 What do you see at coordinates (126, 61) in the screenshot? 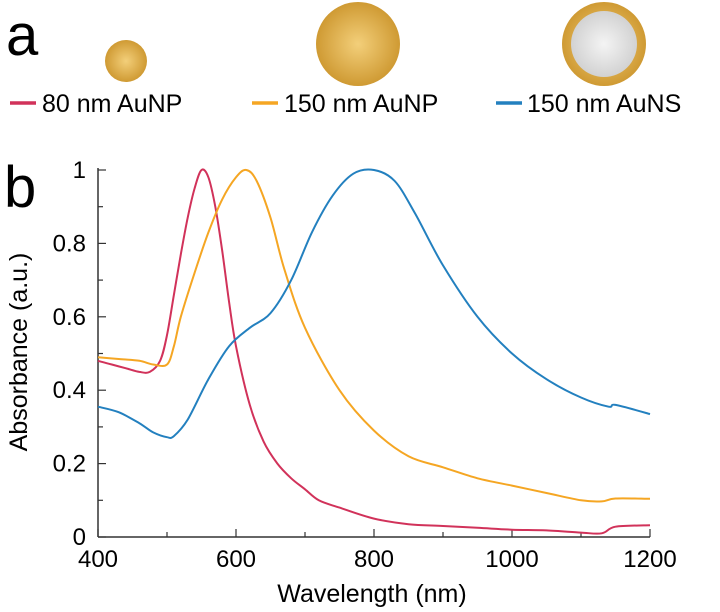
I see `particle-80nm-aunp-icon` at bounding box center [126, 61].